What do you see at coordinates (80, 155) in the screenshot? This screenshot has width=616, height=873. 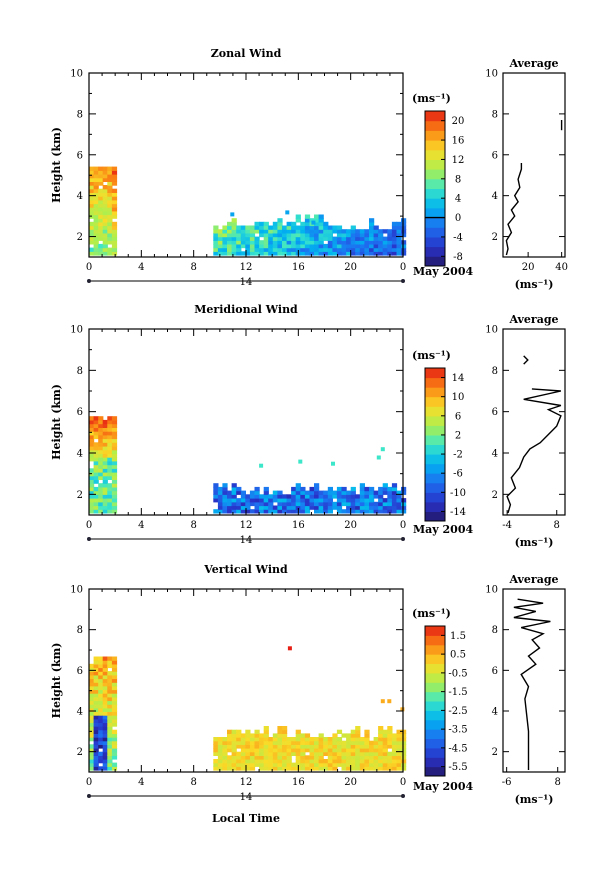 I see `y-tick-label: 6` at bounding box center [80, 155].